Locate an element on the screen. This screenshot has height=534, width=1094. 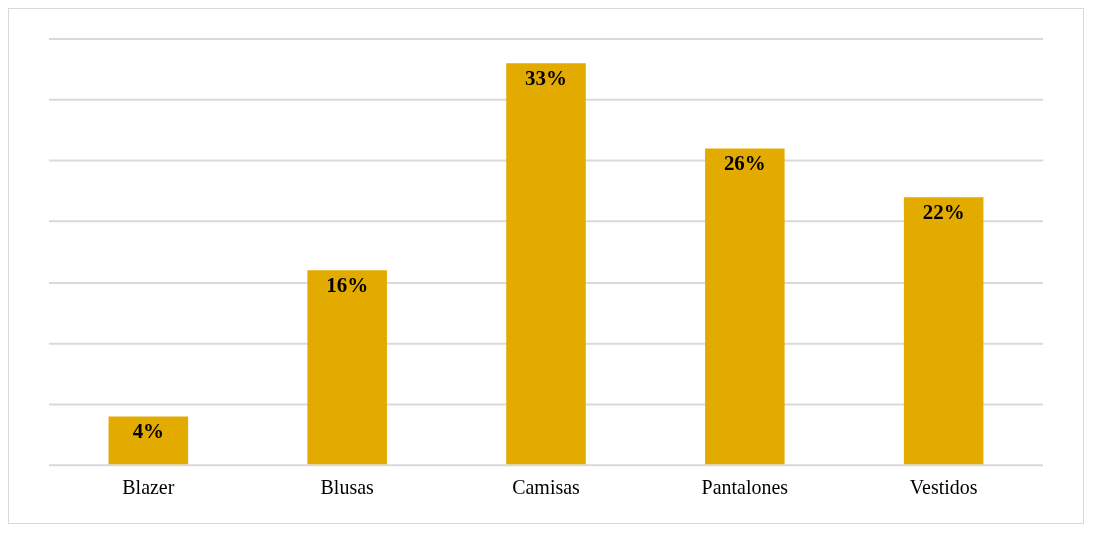
data-label: 22% is located at coordinates (943, 212).